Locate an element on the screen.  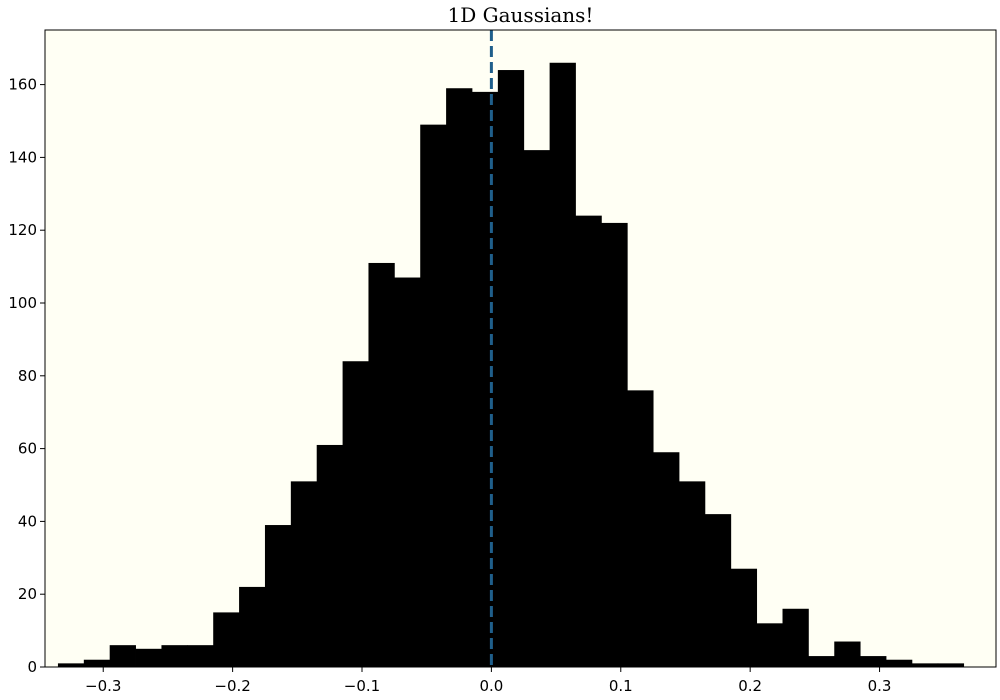
y-tick-label: 80 is located at coordinates (27, 376).